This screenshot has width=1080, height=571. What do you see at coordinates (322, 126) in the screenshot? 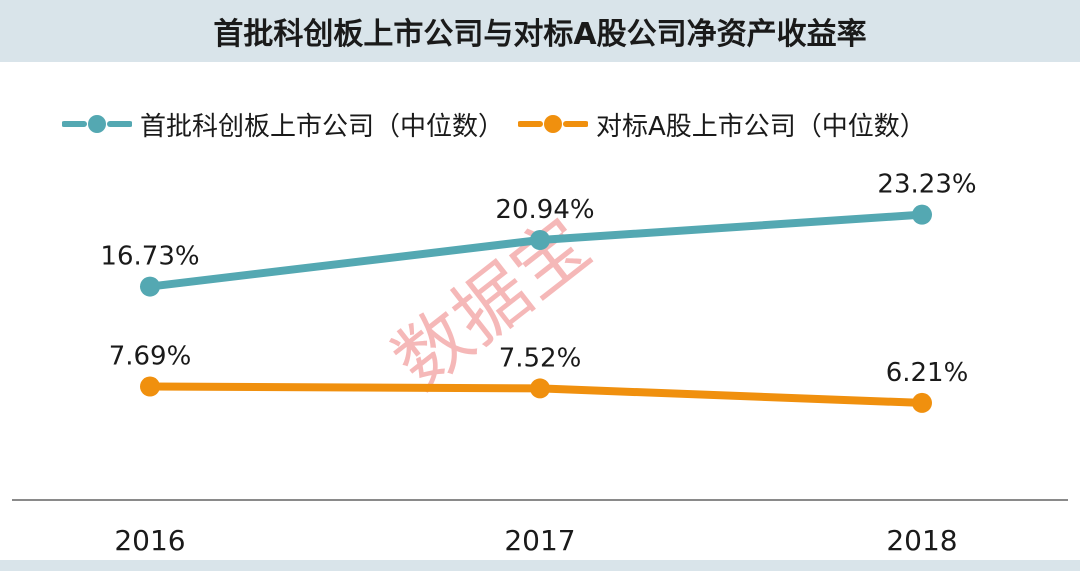
I see `legend-label-series-0: 首批科创板上市公司（中位数）` at bounding box center [322, 126].